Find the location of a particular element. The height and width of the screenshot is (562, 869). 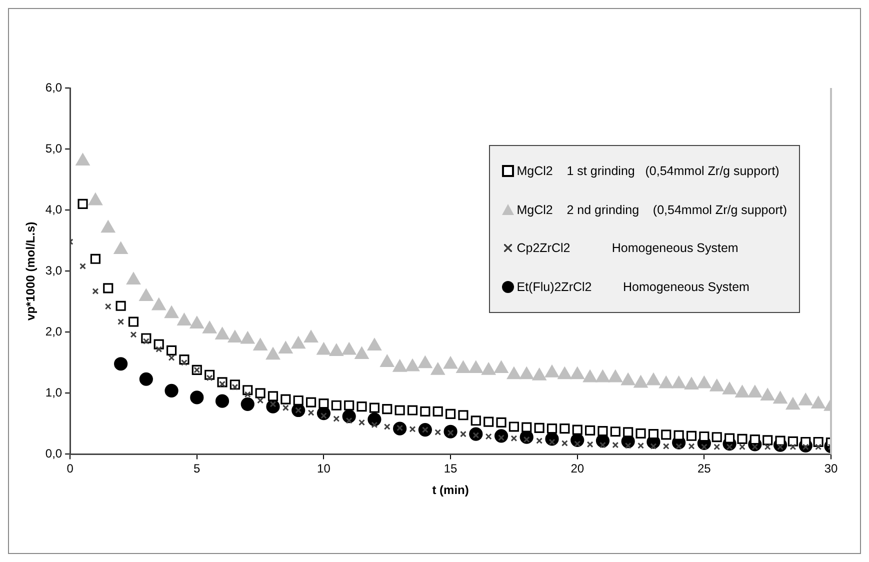

legend-label: MgCl2 1 st grinding (0,54mmol Zr/g support) is located at coordinates (648, 171).